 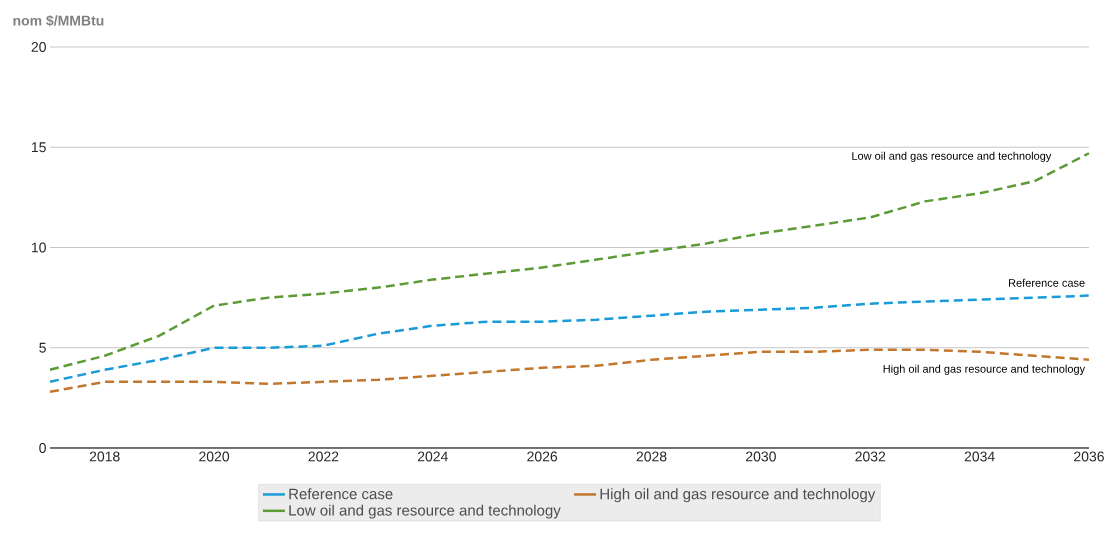 I want to click on annotation: Reference case, so click(x=1047, y=282).